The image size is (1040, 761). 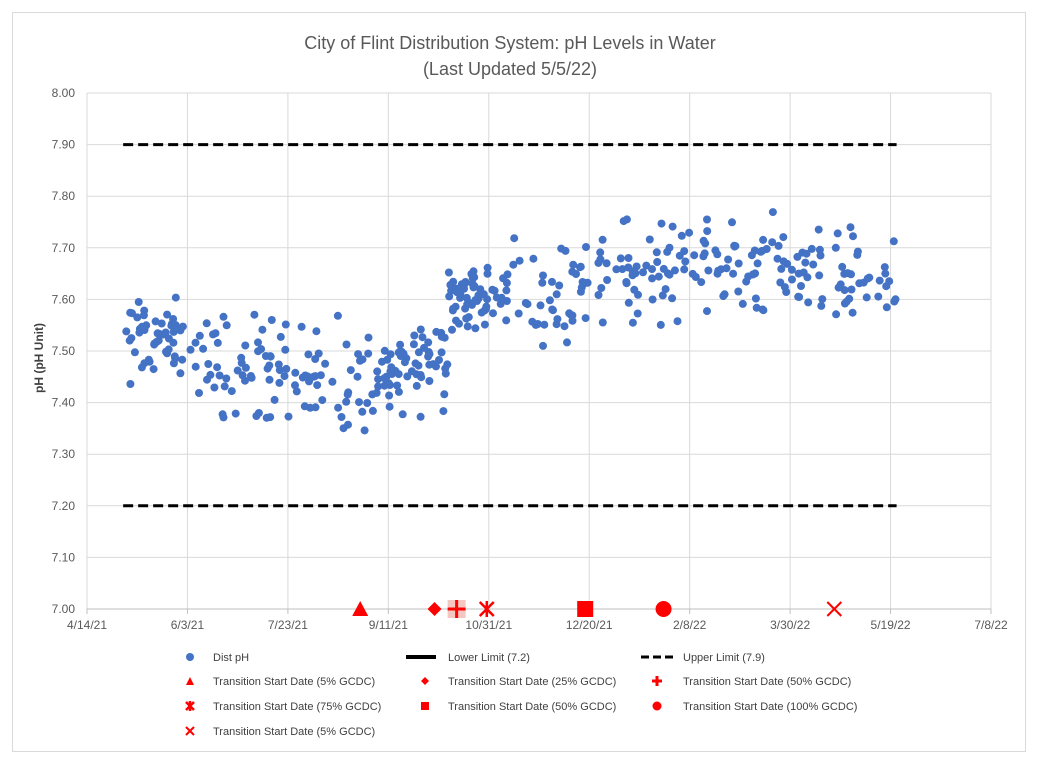 I want to click on legend-t7-x-icon, so click(x=190, y=731).